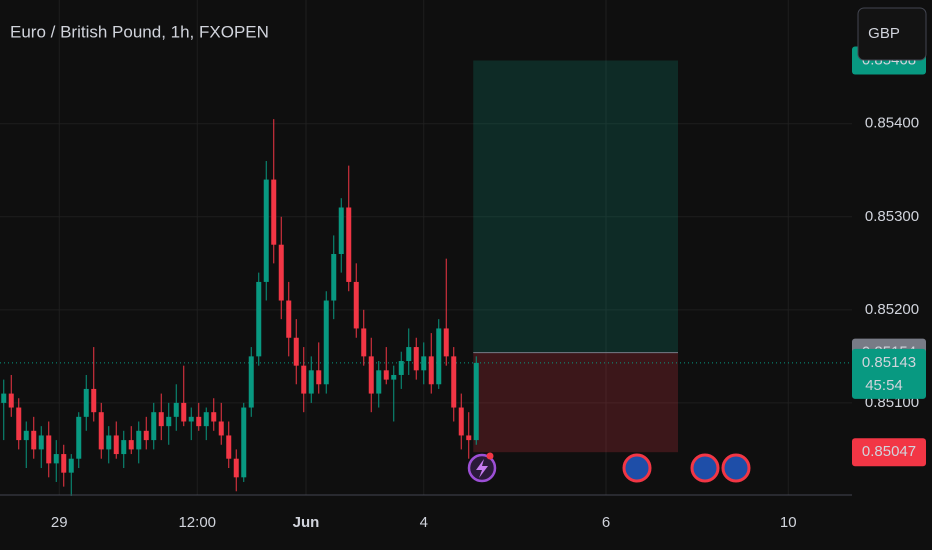 The width and height of the screenshot is (932, 550). Describe the element at coordinates (575, 402) in the screenshot. I see `loss-zone` at that location.